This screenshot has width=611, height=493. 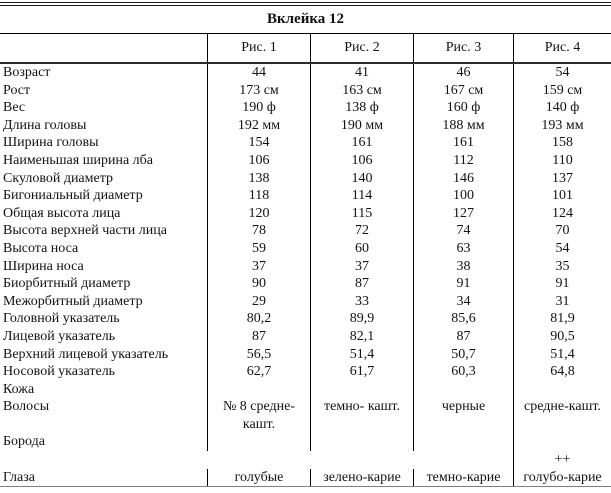 I want to click on cell-value: 80,2, so click(x=258, y=319).